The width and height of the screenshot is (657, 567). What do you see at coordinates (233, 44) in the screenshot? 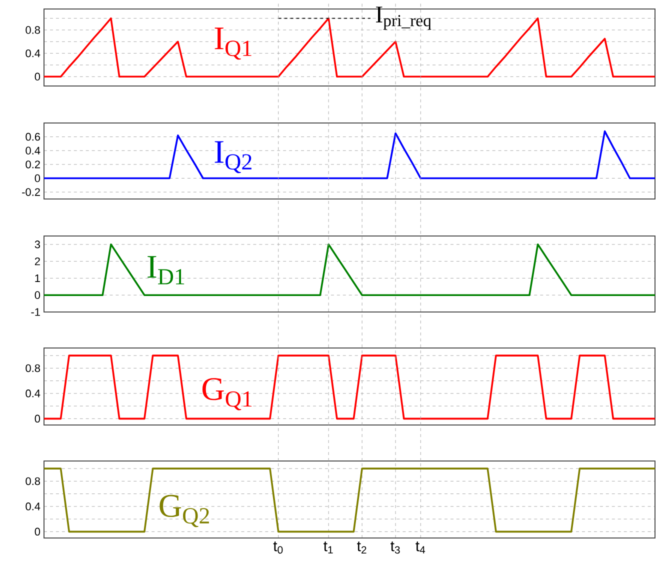
I see `series-label: I$_{Q1}$` at bounding box center [233, 44].